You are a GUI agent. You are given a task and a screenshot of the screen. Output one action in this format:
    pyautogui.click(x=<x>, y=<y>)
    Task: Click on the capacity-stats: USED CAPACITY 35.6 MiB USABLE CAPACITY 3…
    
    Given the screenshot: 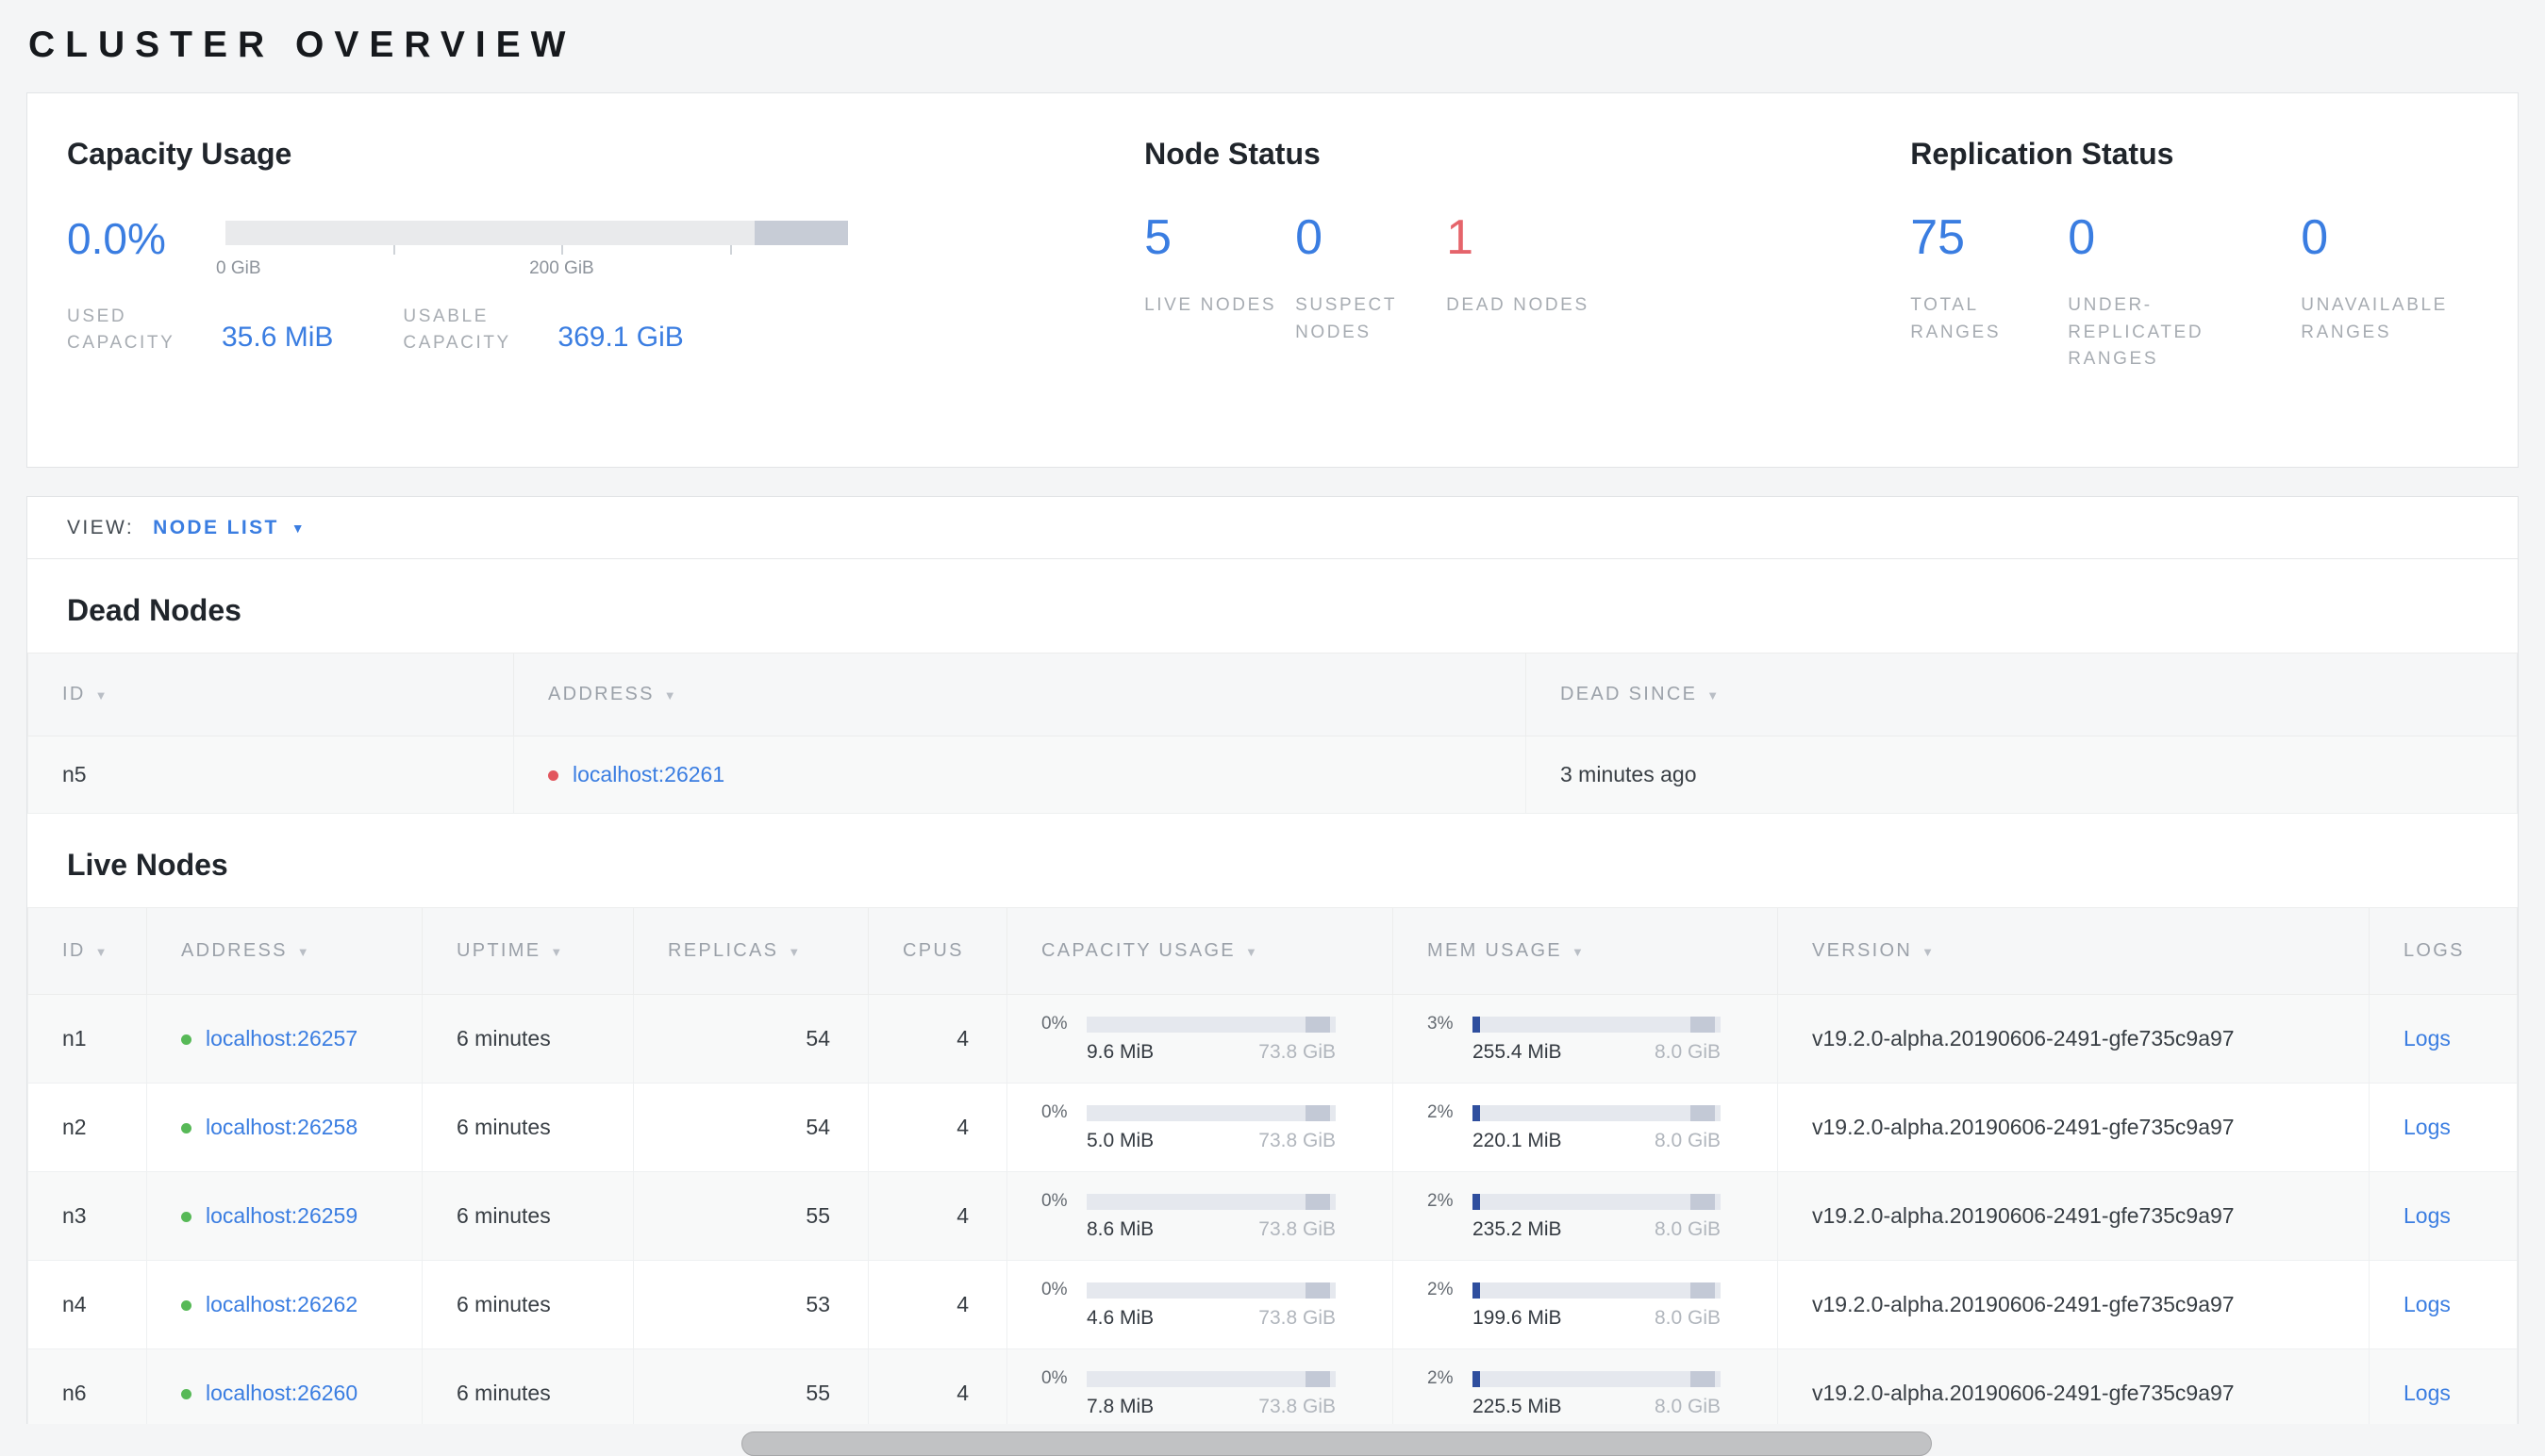 What is the action you would take?
    pyautogui.click(x=605, y=330)
    